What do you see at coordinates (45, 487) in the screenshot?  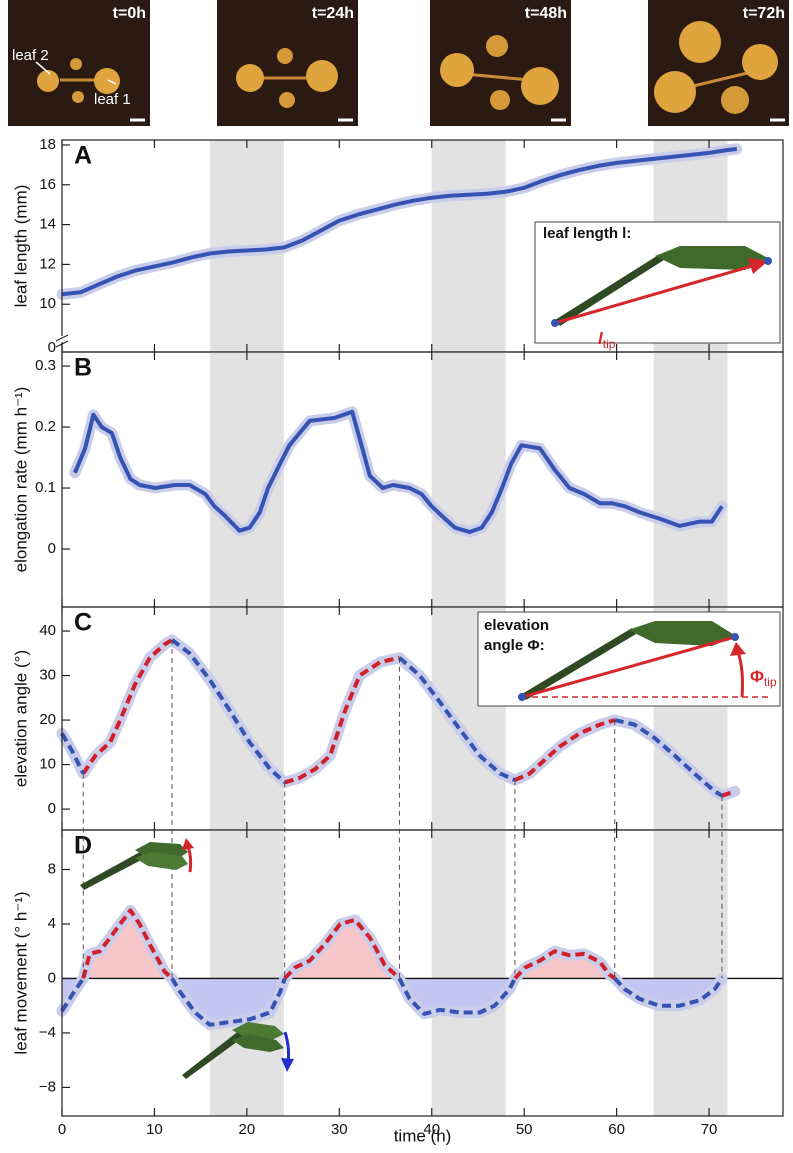 I see `y-tick-label: 0.1` at bounding box center [45, 487].